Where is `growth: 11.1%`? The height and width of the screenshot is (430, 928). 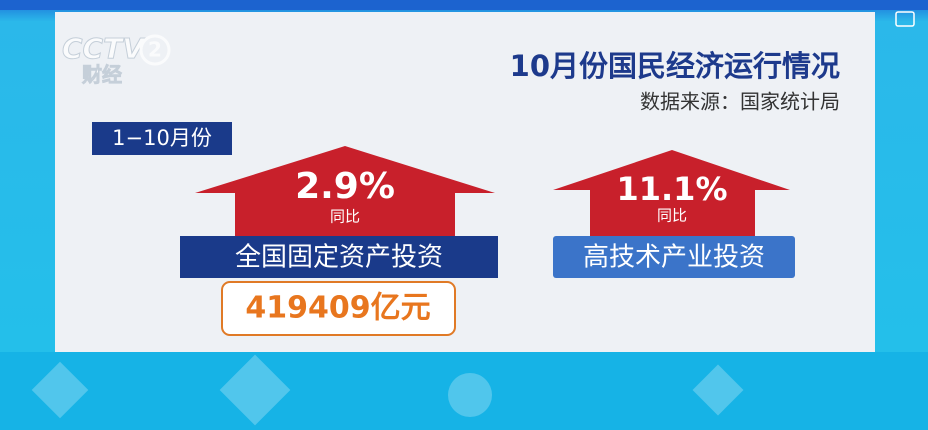
growth: 11.1% is located at coordinates (671, 189).